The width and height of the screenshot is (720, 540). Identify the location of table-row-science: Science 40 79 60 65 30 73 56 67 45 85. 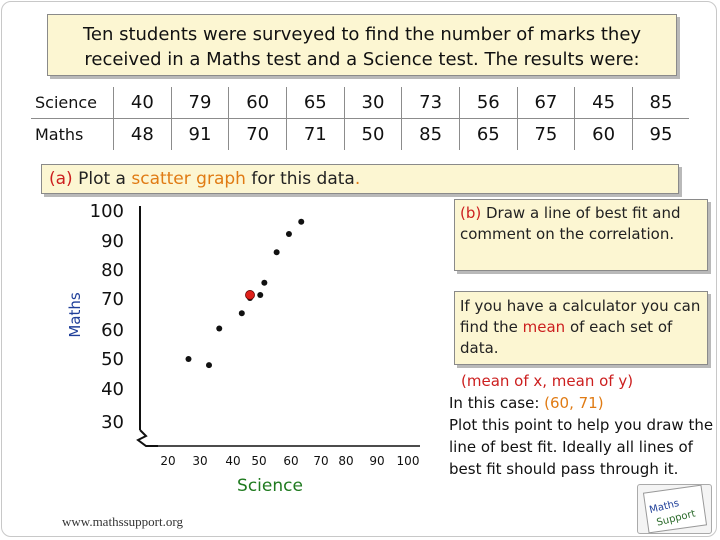
(360, 103).